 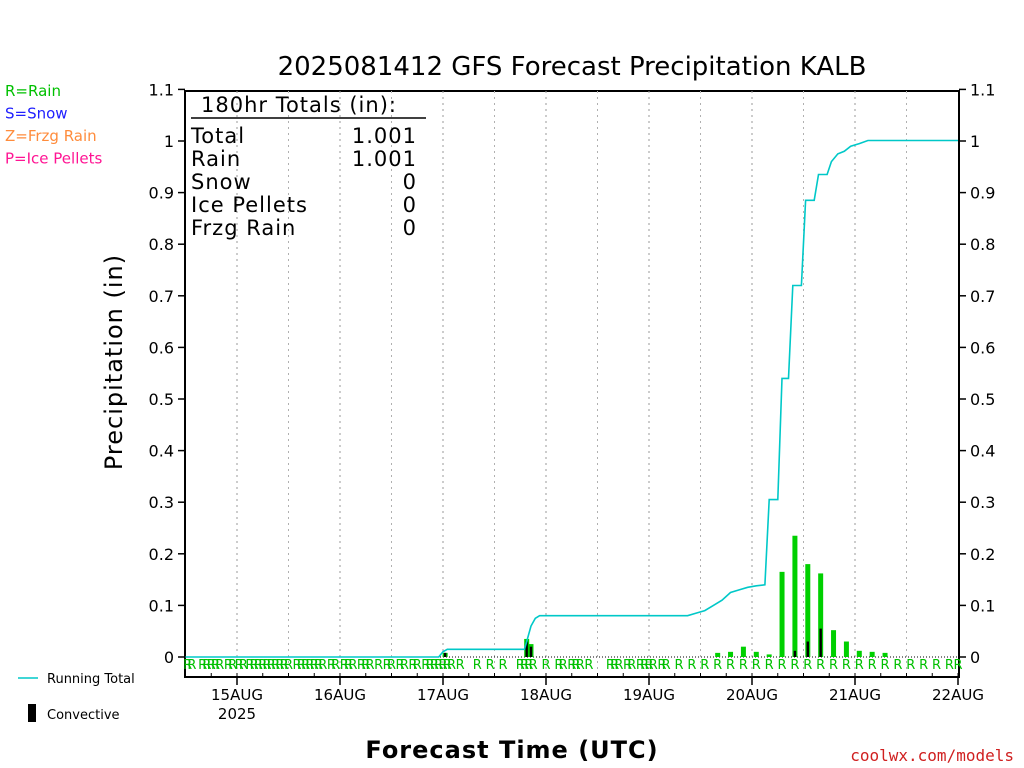 I want to click on y-tick-label-right: 0.9, so click(x=982, y=193).